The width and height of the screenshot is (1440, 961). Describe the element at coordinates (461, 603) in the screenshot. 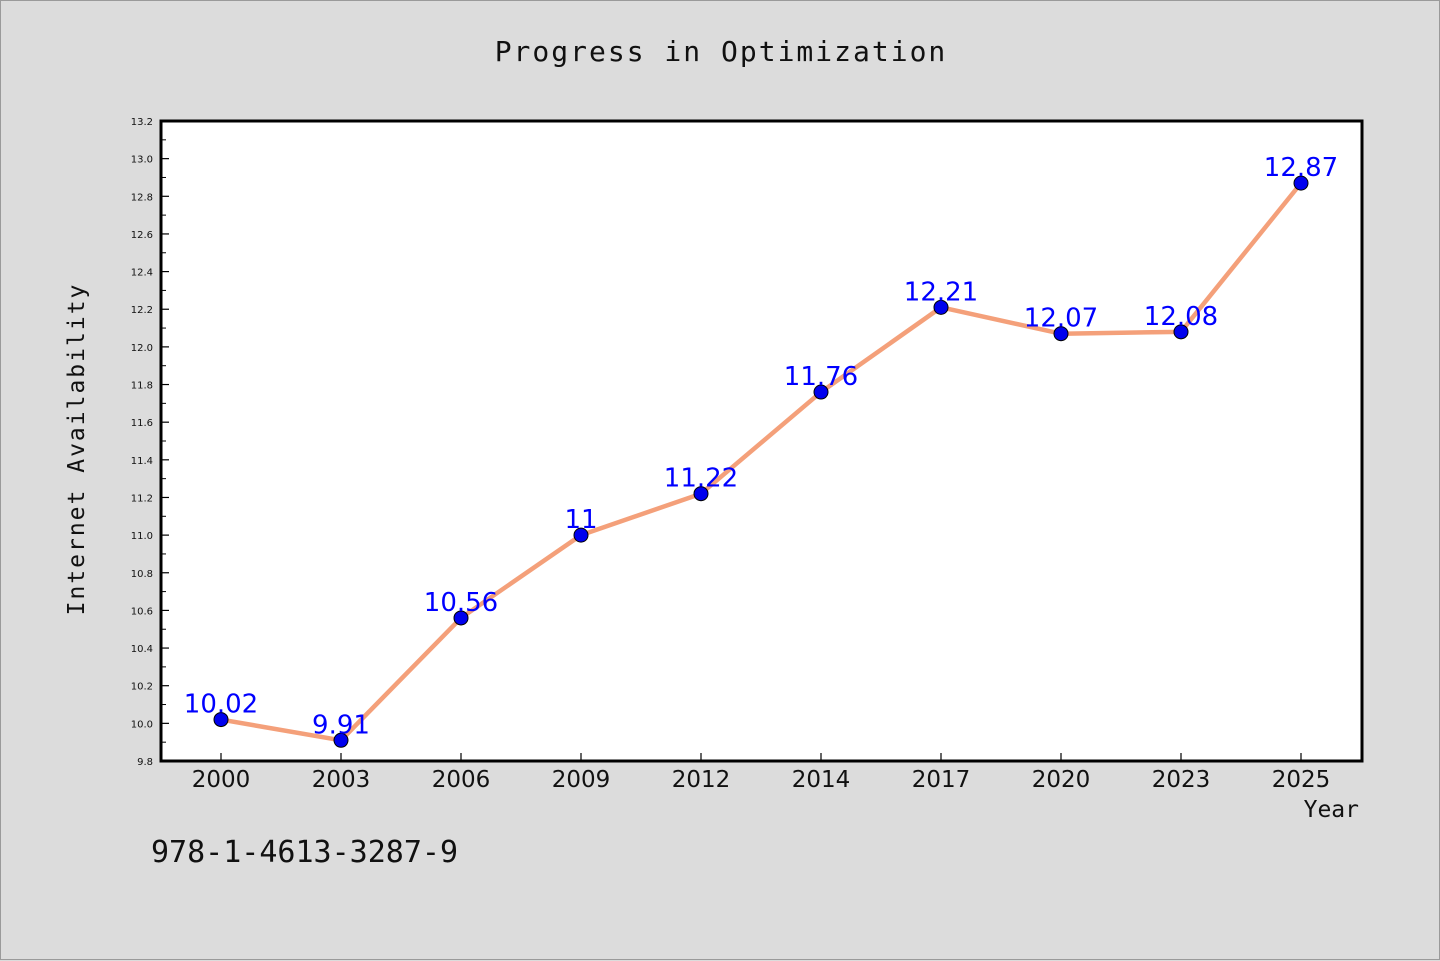

I see `data-label: 10.56` at that location.